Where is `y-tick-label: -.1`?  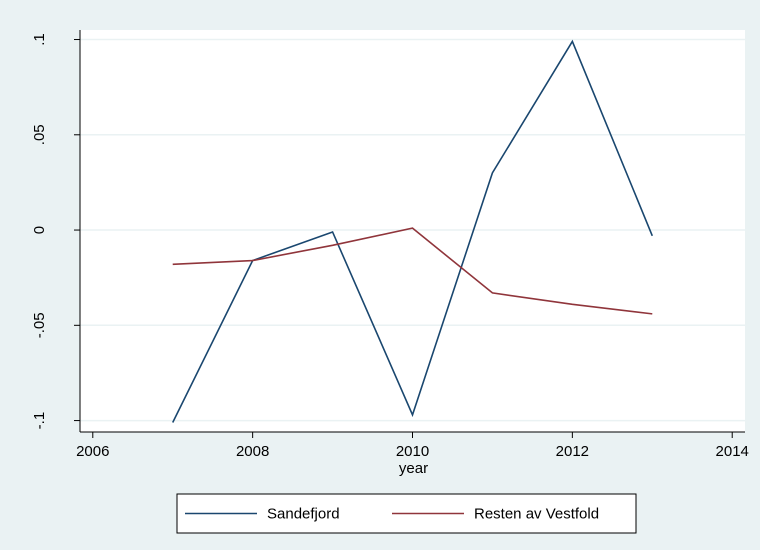
y-tick-label: -.1 is located at coordinates (39, 421).